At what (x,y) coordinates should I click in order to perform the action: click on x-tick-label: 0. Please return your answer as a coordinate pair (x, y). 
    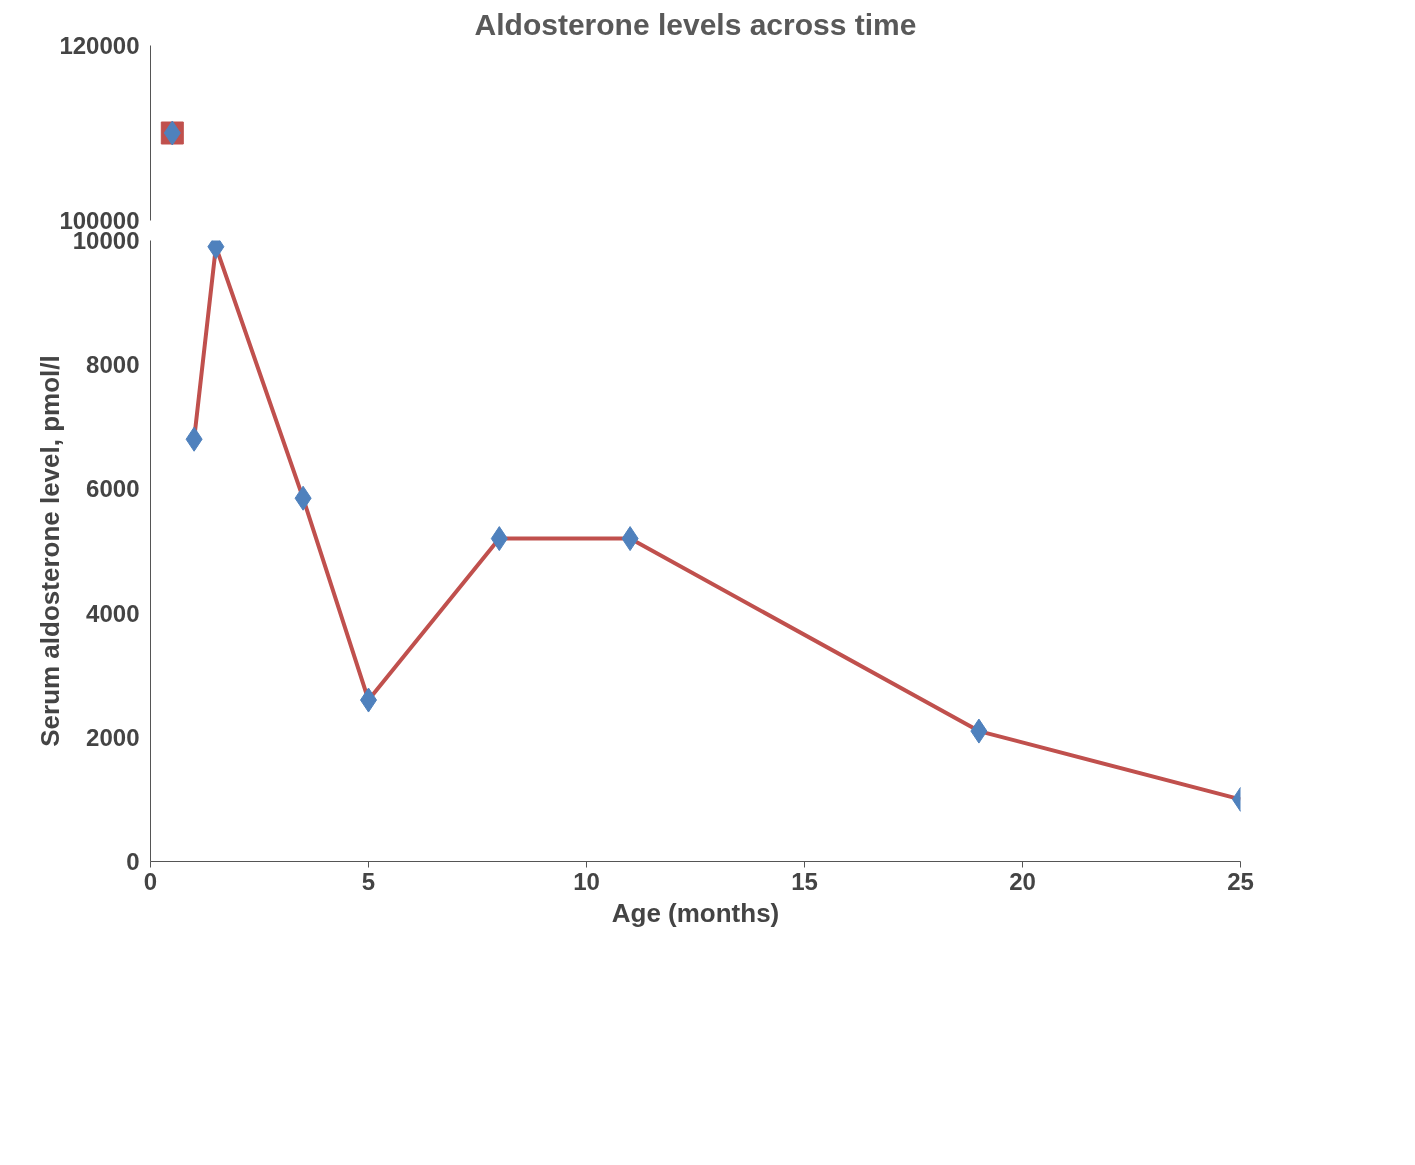
    Looking at the image, I should click on (150, 881).